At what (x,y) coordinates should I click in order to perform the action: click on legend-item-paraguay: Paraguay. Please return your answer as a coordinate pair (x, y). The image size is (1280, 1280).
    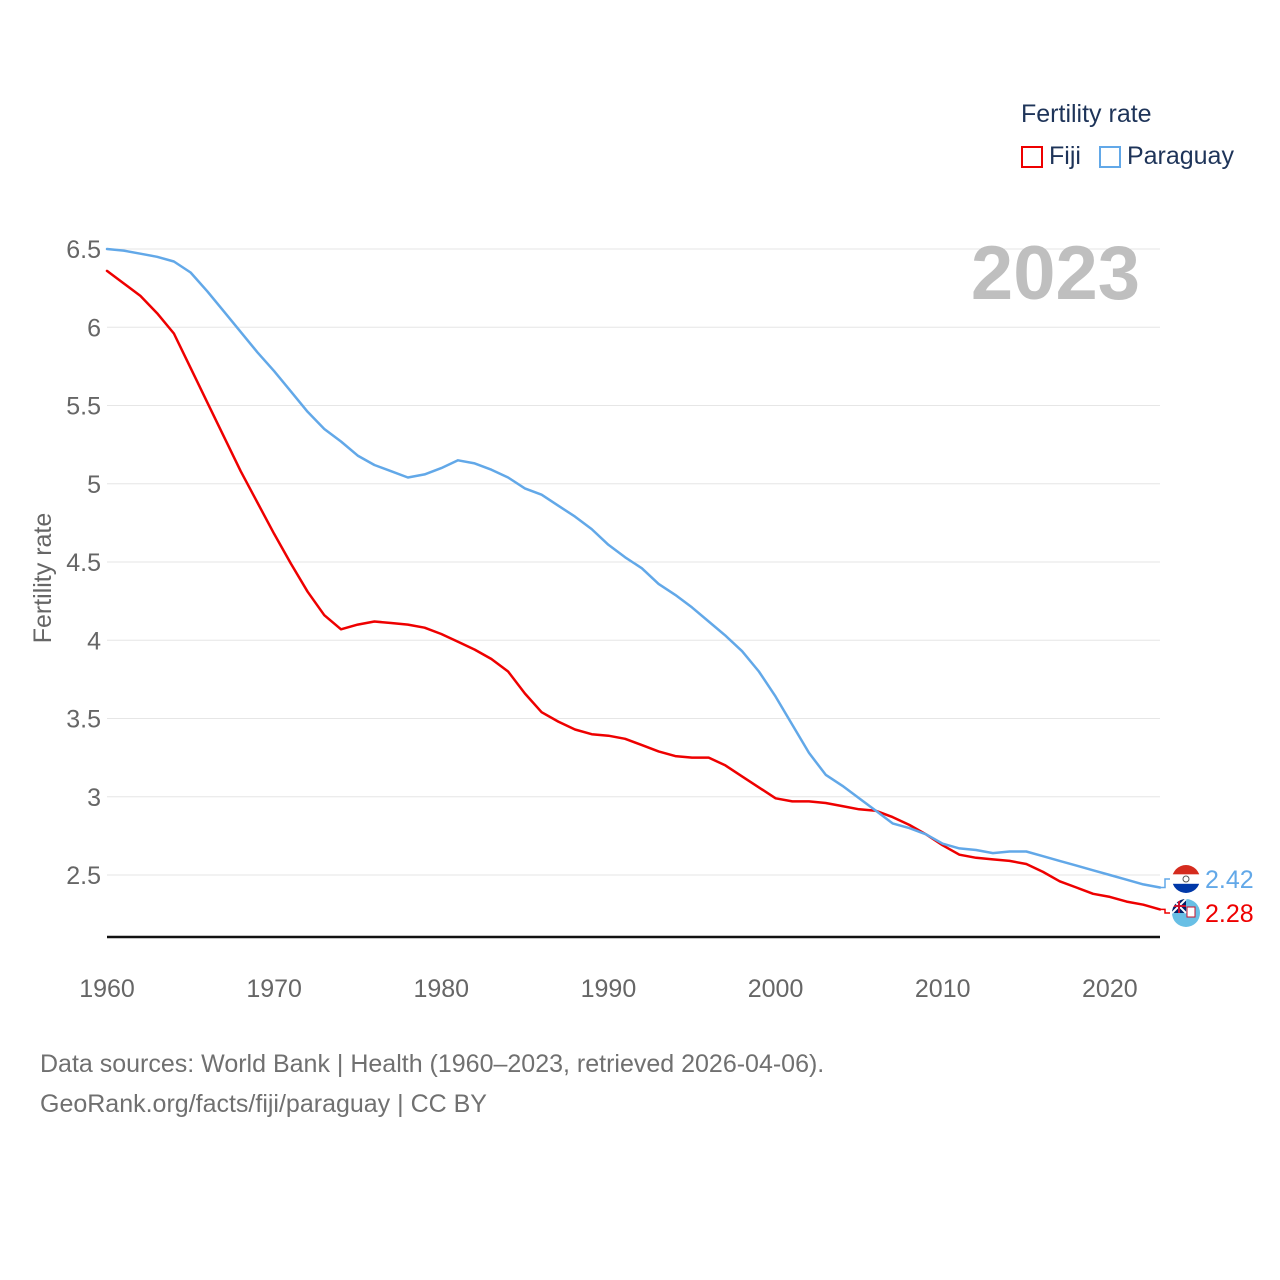
    Looking at the image, I should click on (1166, 156).